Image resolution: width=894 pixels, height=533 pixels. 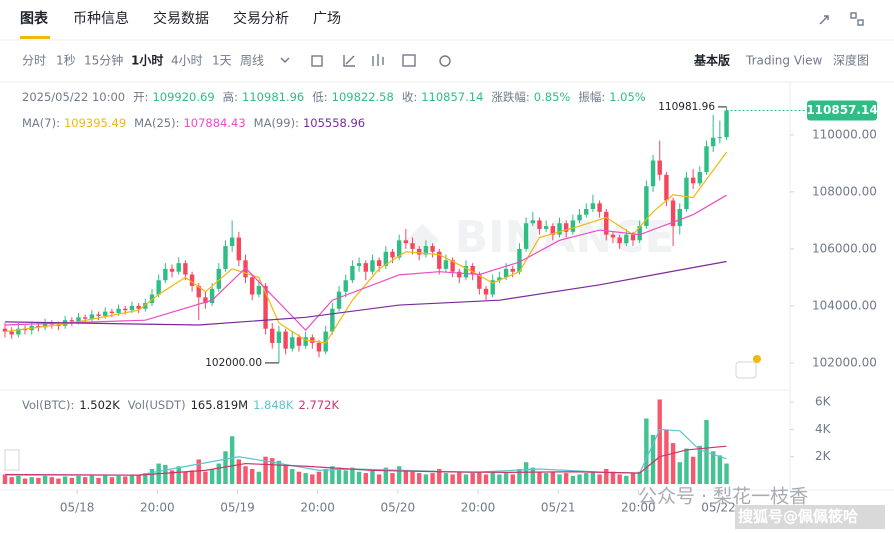 I want to click on tab: 交易分析, so click(x=261, y=18).